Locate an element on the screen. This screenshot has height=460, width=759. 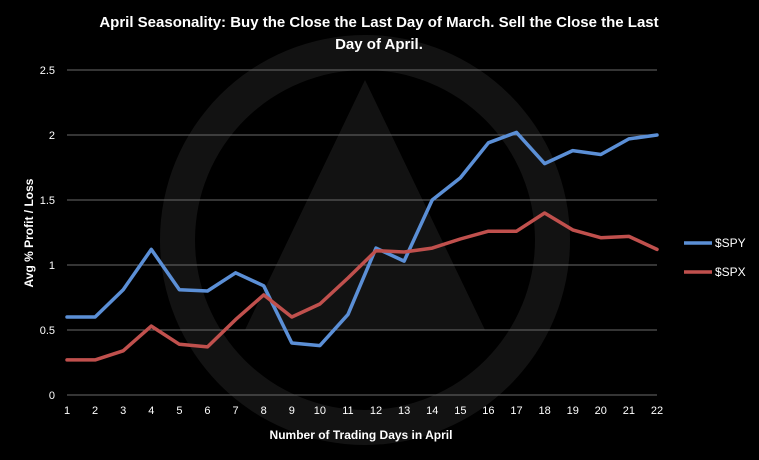
x-tick-label: 14 is located at coordinates (432, 411).